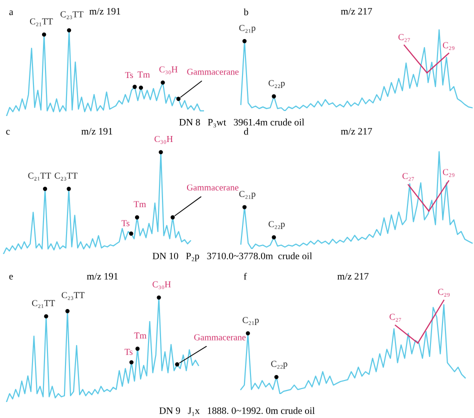 The height and width of the screenshot is (418, 474). What do you see at coordinates (246, 12) in the screenshot?
I see `text: b` at bounding box center [246, 12].